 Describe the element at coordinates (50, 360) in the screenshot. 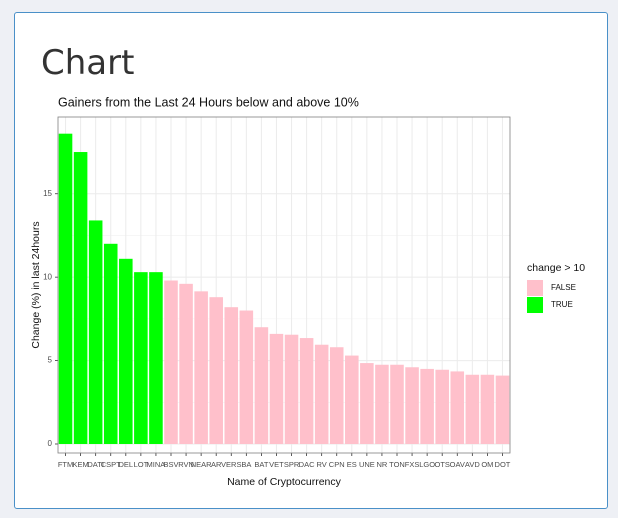

I see `y-tick-label: 5` at that location.